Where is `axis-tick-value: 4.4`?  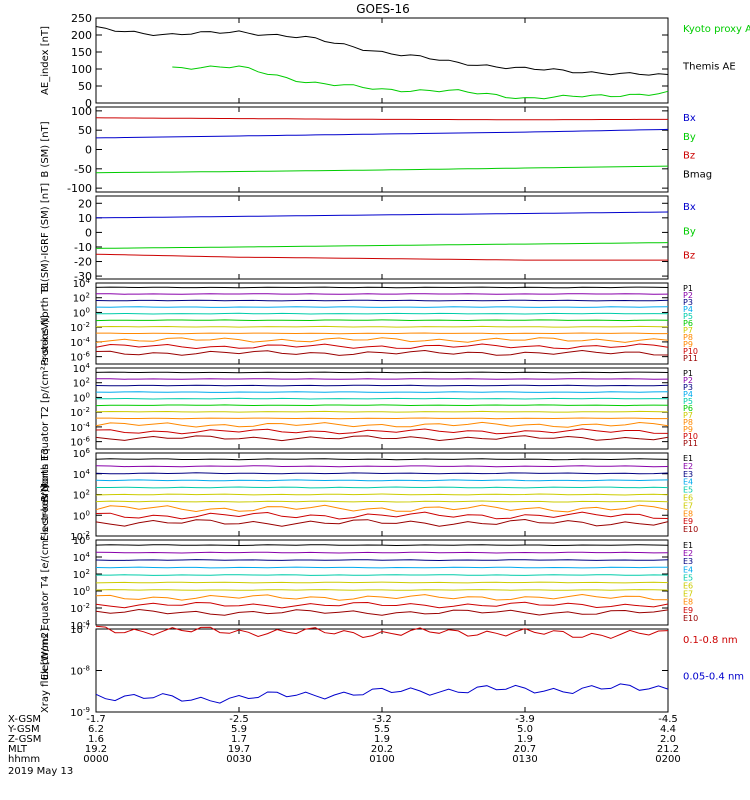 axis-tick-value: 4.4 is located at coordinates (668, 729).